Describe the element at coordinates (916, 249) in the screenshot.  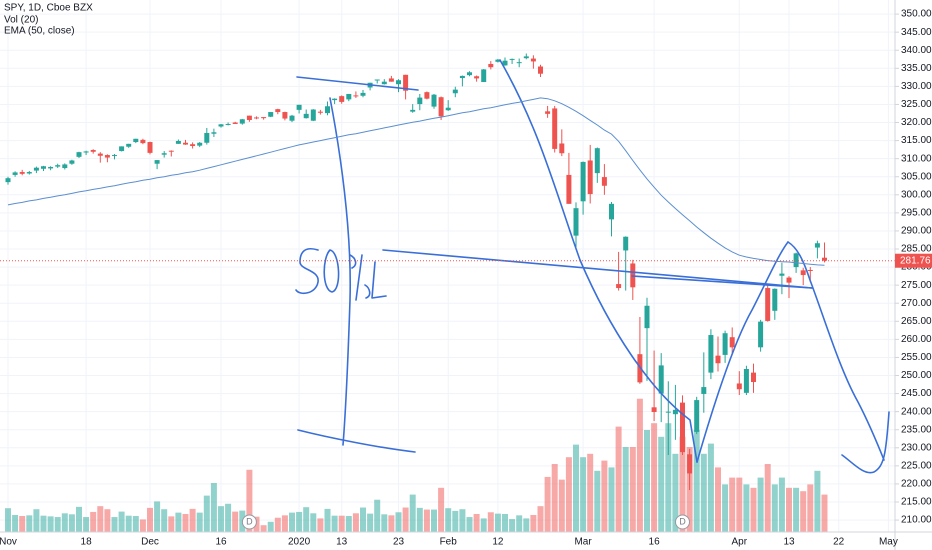
I see `y-tick-label: 285.00` at that location.